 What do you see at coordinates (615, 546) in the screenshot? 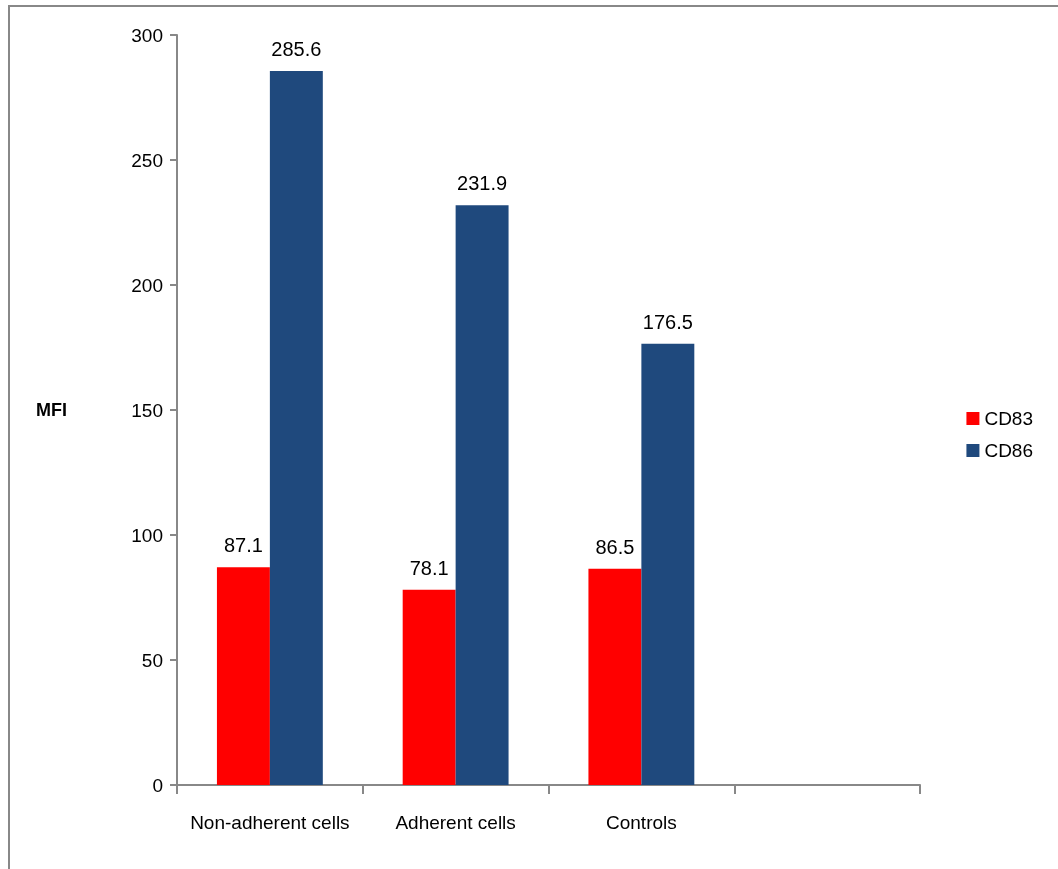
I see `data-label: 86.5` at bounding box center [615, 546].